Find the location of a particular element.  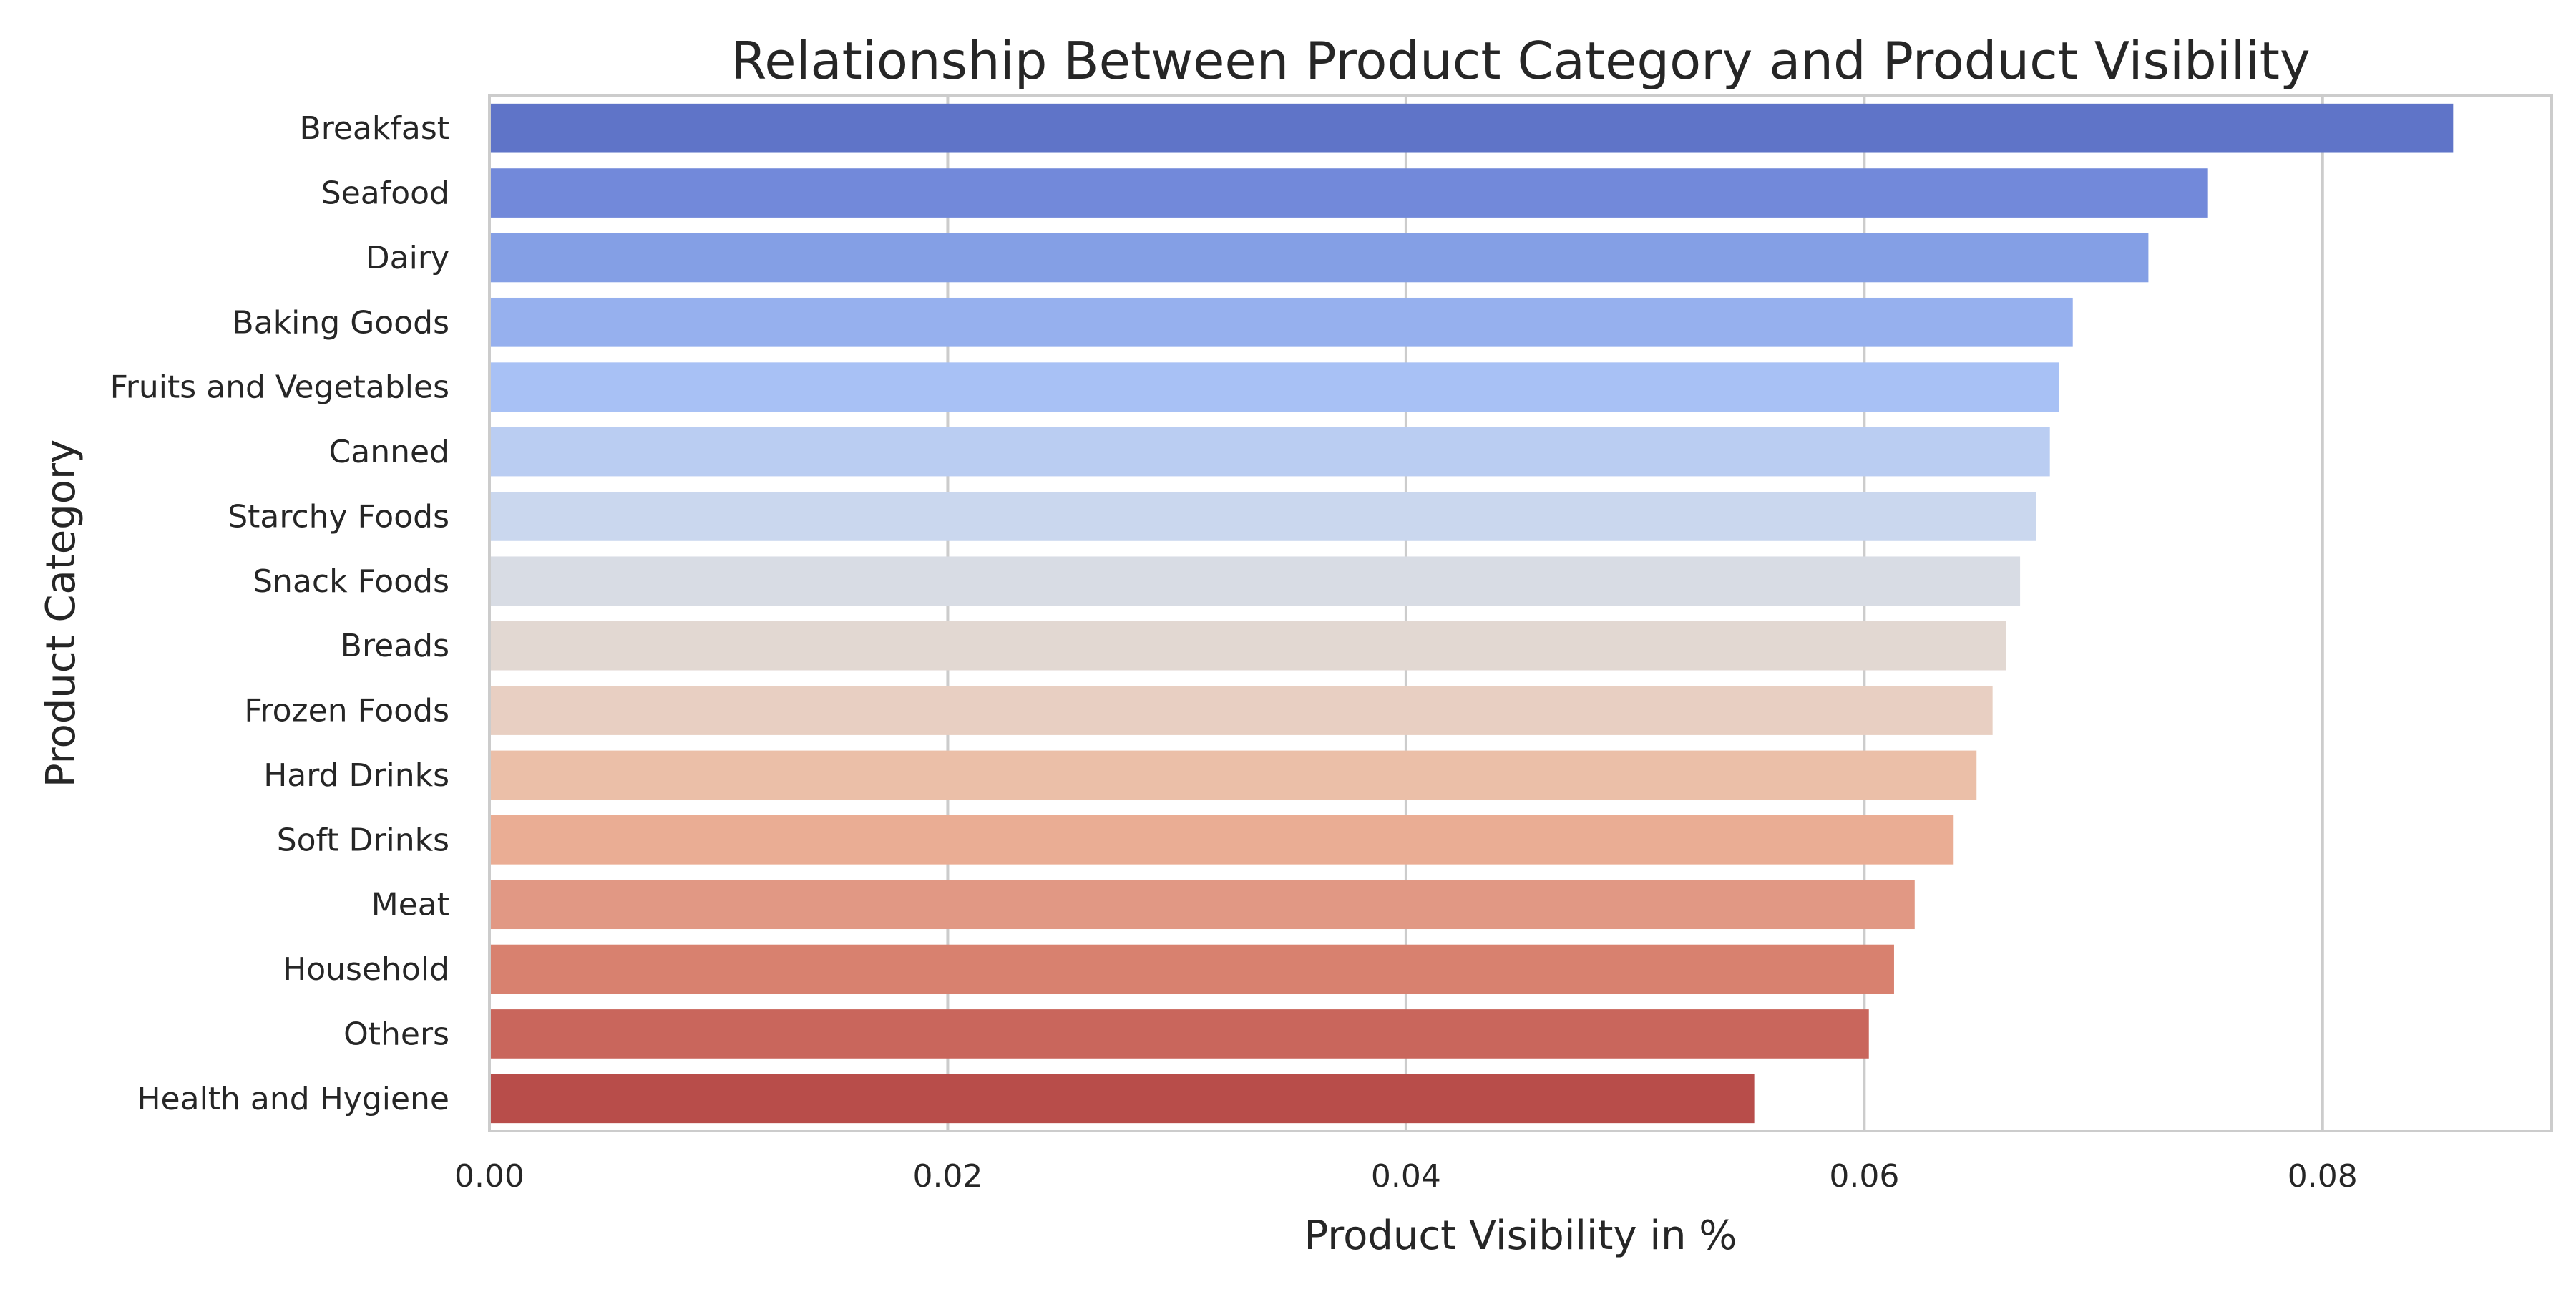

y-tick-label: Household is located at coordinates (366, 969).